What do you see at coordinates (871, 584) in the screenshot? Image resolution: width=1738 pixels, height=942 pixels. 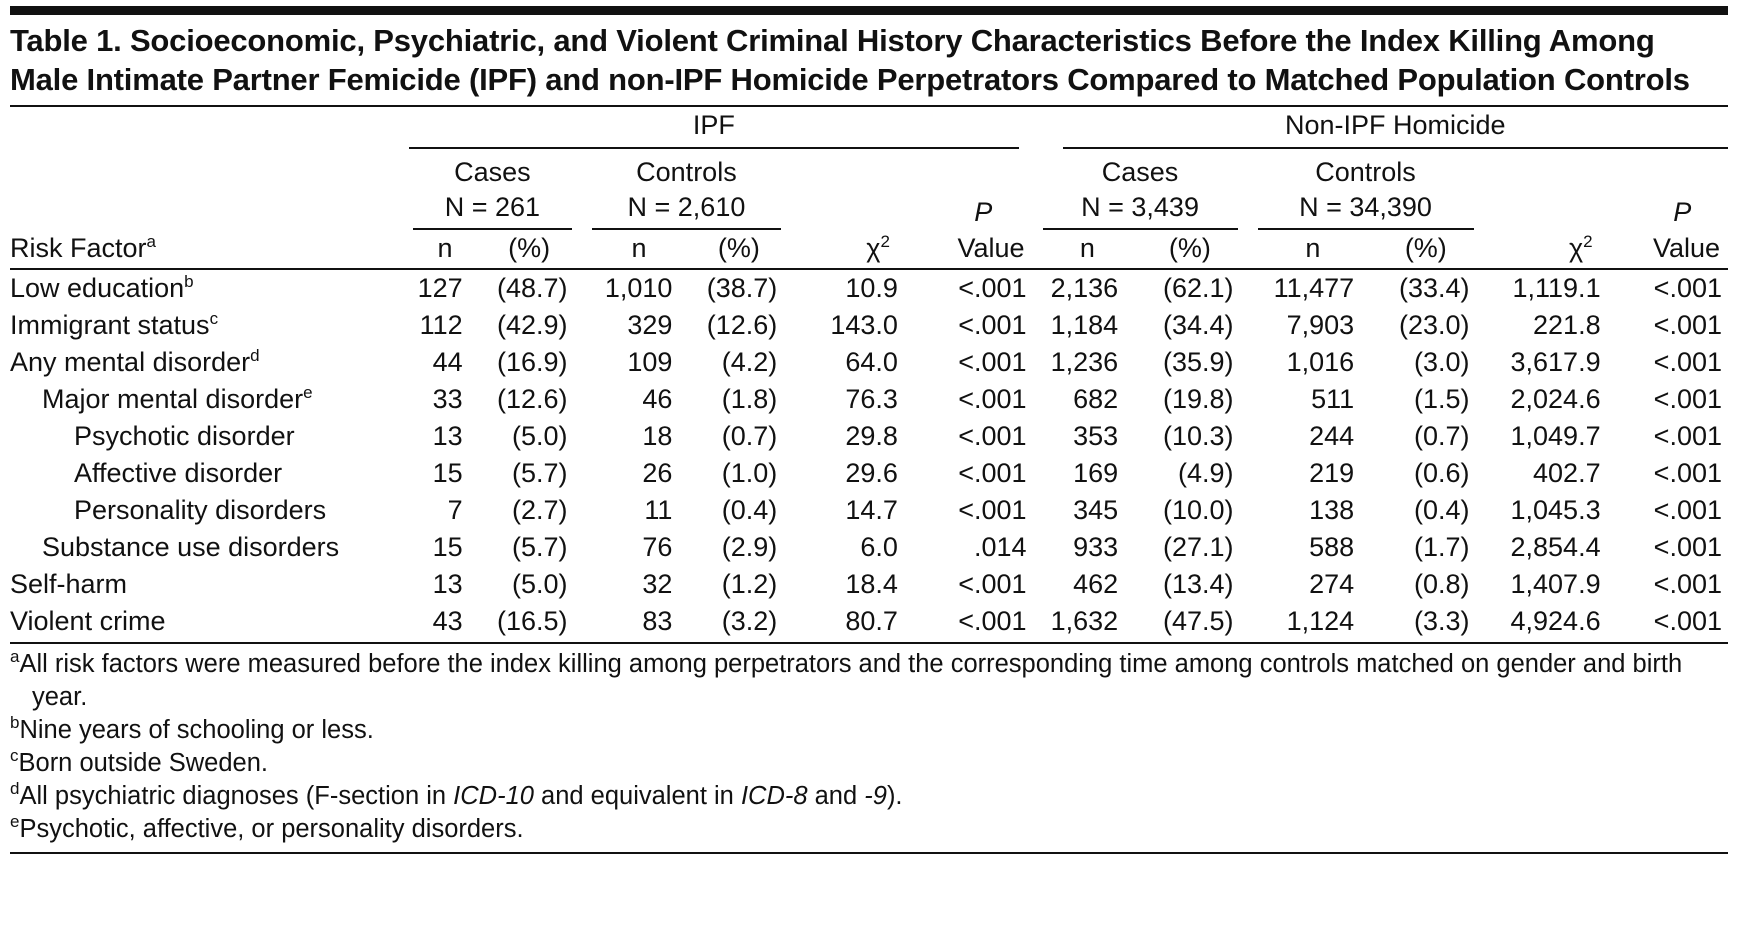 I see `value-cell: 18.4` at bounding box center [871, 584].